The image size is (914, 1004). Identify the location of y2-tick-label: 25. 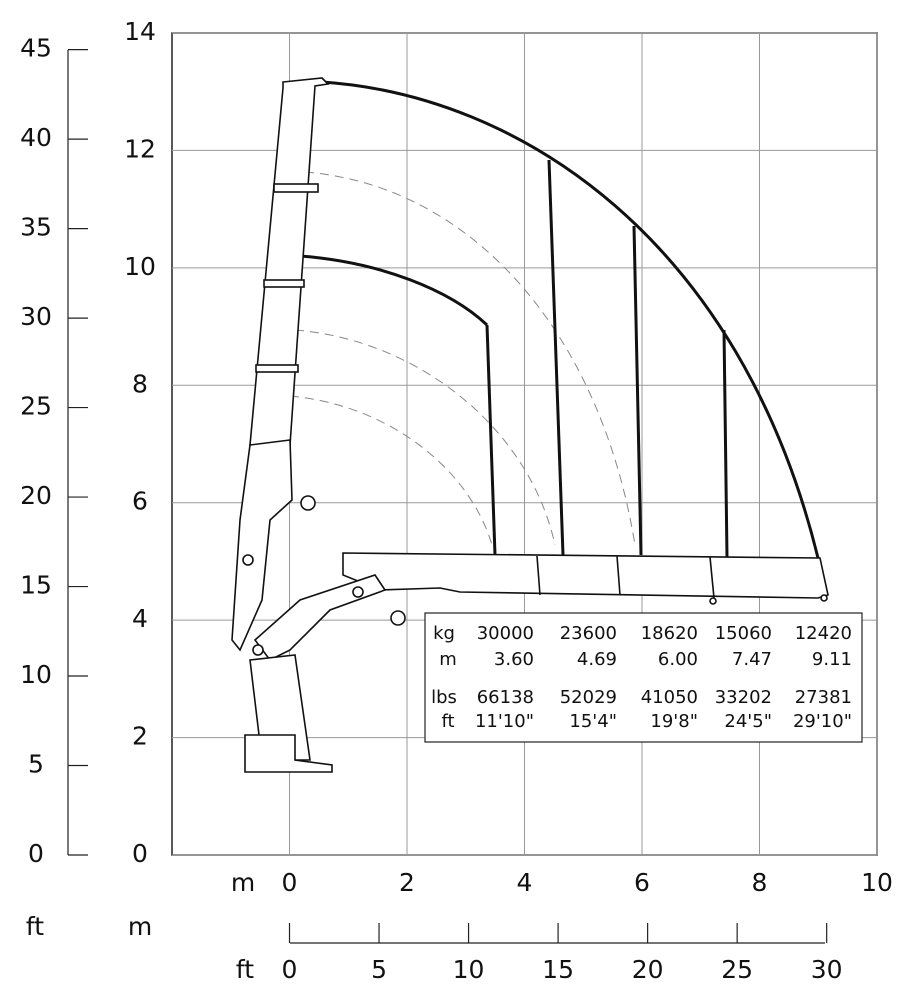
(36, 406).